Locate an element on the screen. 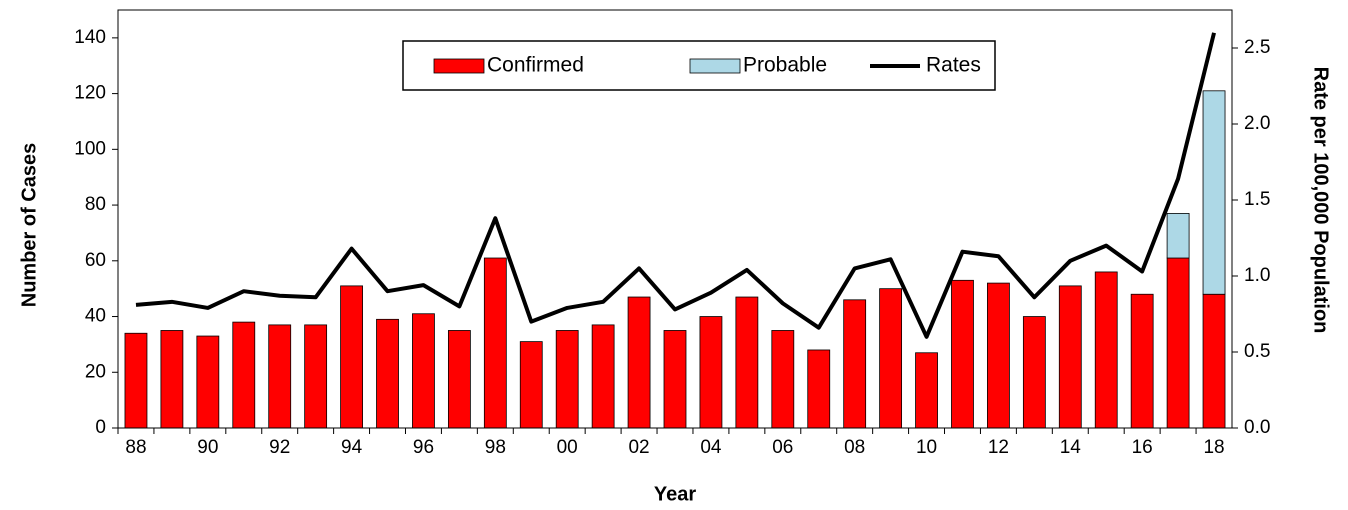 The image size is (1348, 510). y-axis-title: Number of Cases is located at coordinates (29, 225).